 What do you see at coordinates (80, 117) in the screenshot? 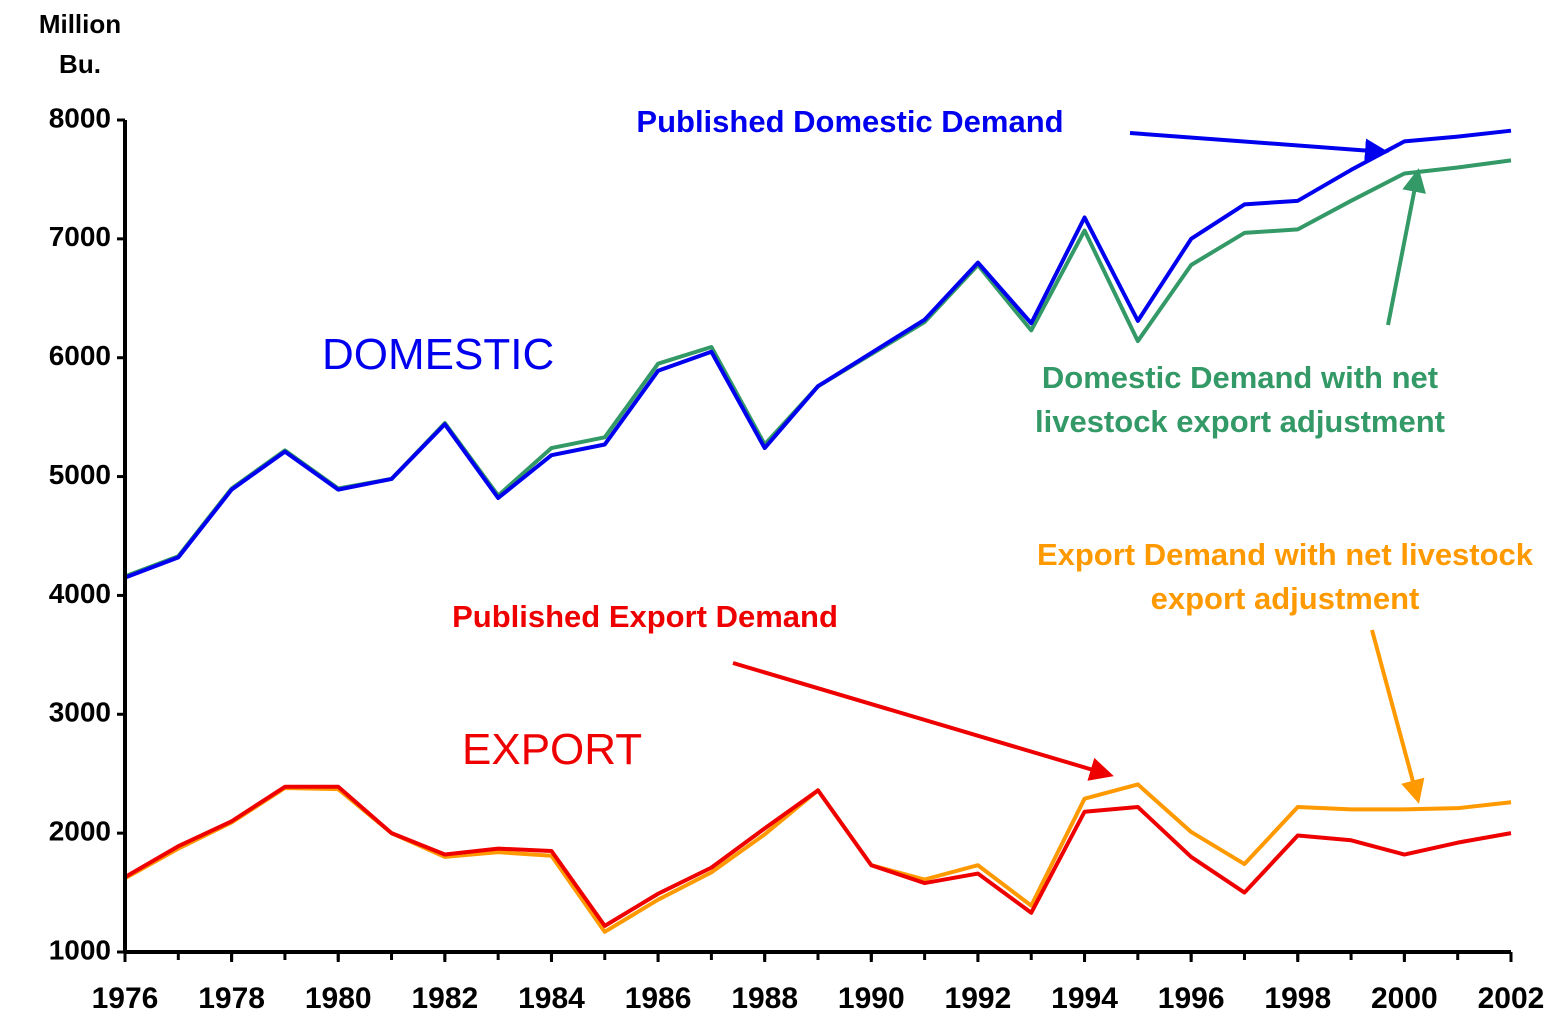
I see `y-tick-label: 8000` at bounding box center [80, 117].